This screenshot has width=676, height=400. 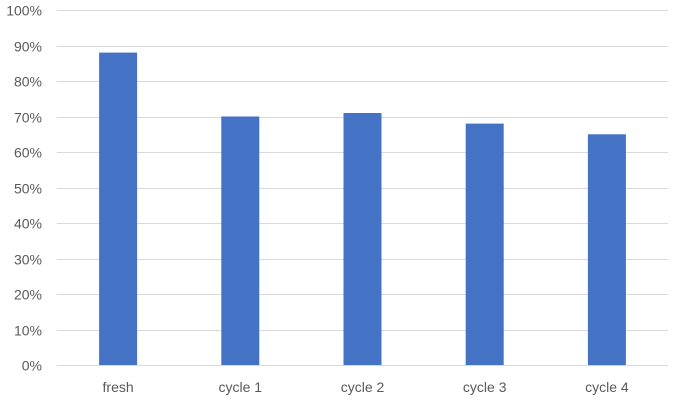 I want to click on x-category-label: cycle 3, so click(x=485, y=387).